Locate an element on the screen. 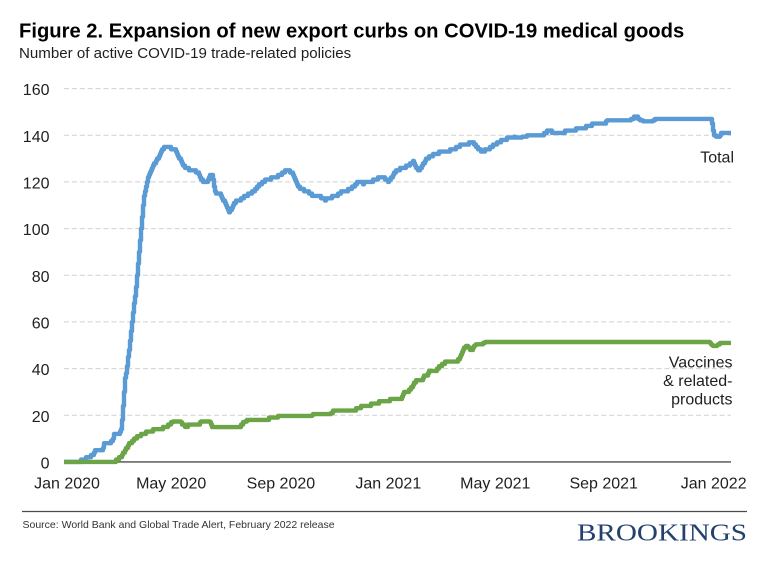 This screenshot has height=576, width=768. svg-text: Sep 2021 is located at coordinates (603, 484).